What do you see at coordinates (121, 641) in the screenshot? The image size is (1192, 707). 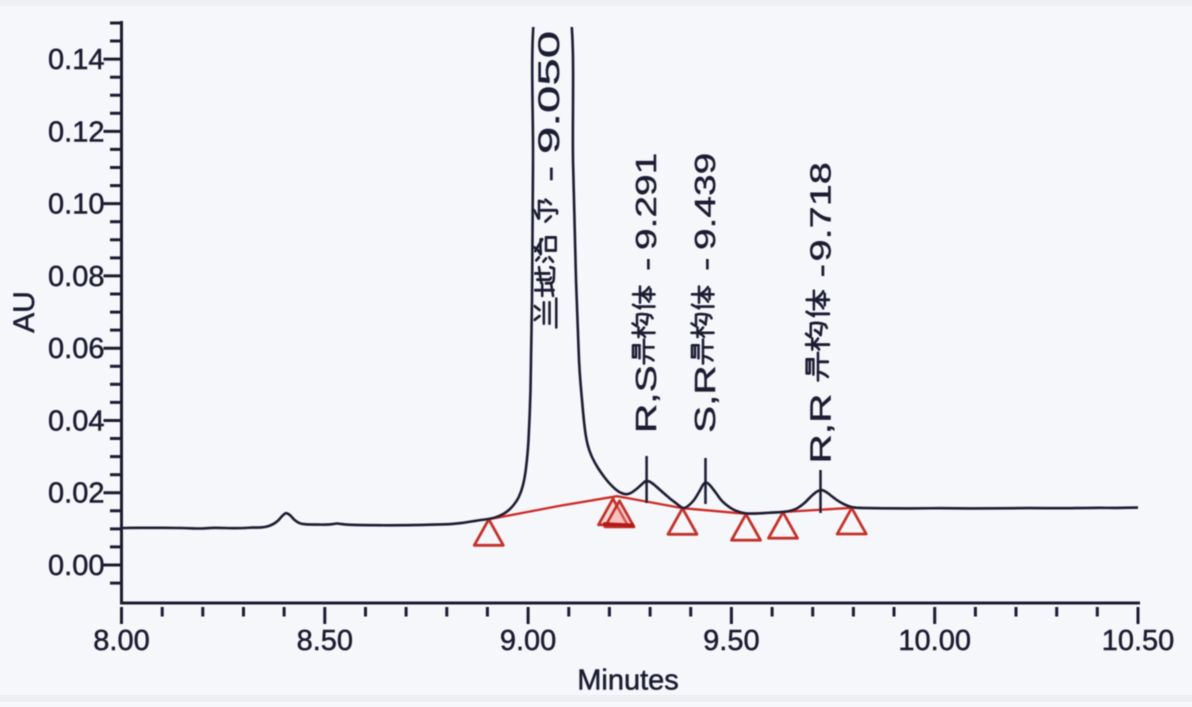 I see `svg-text: 8.00` at bounding box center [121, 641].